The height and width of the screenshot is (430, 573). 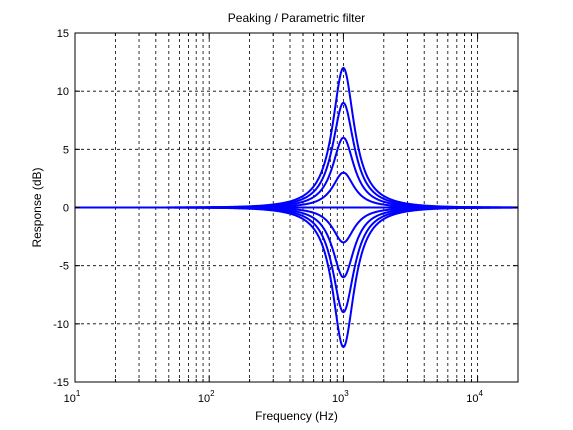 I want to click on y-axis-label: Response (dB), so click(x=37, y=207).